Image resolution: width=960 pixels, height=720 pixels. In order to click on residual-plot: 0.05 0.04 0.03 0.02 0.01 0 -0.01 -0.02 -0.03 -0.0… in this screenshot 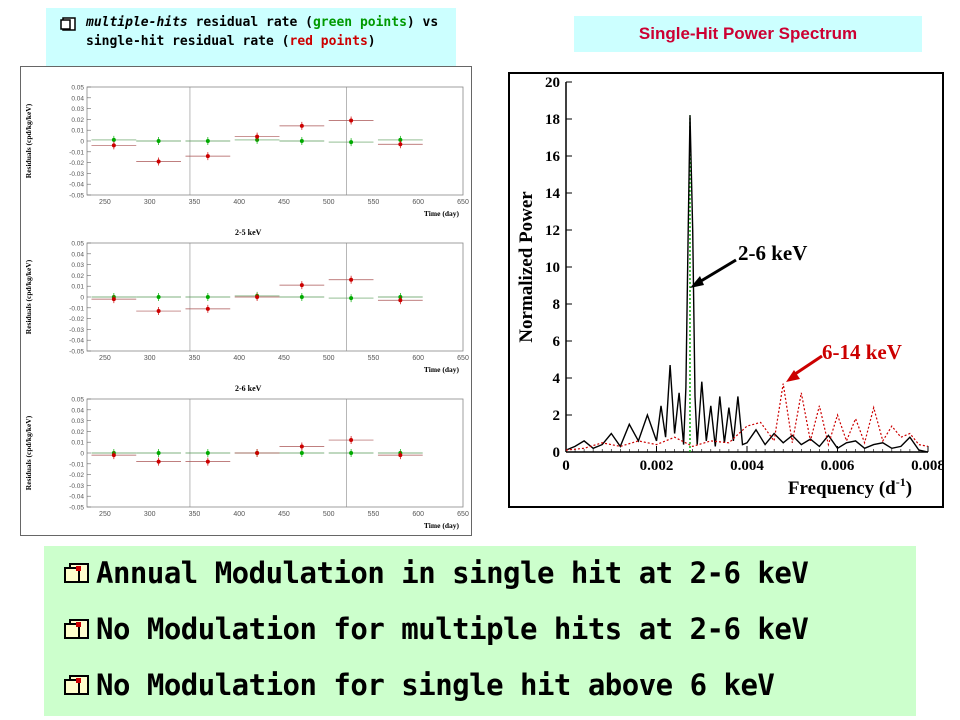, I will do `click(246, 152)`.